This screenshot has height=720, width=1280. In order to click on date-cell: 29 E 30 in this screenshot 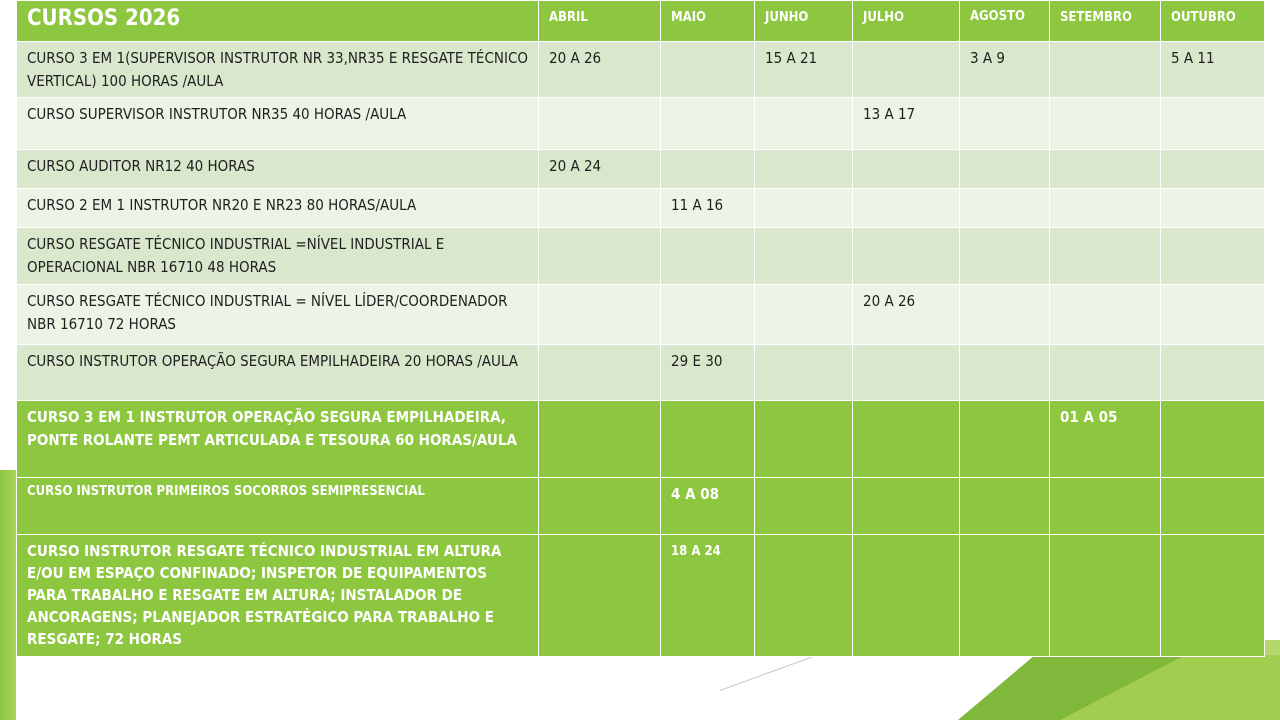, I will do `click(707, 372)`.